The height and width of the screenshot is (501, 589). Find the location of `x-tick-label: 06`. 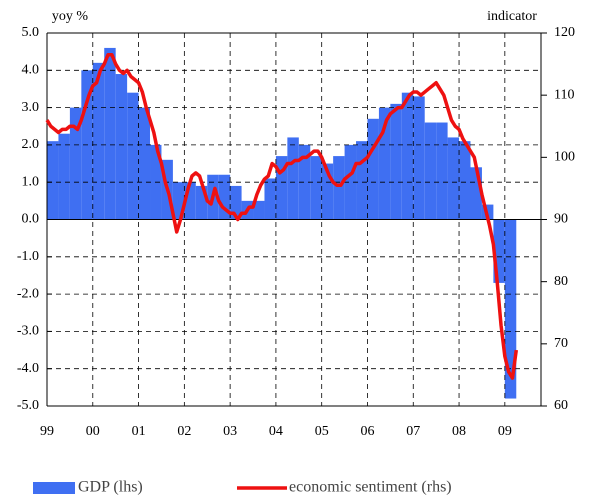

x-tick-label: 06 is located at coordinates (367, 431).